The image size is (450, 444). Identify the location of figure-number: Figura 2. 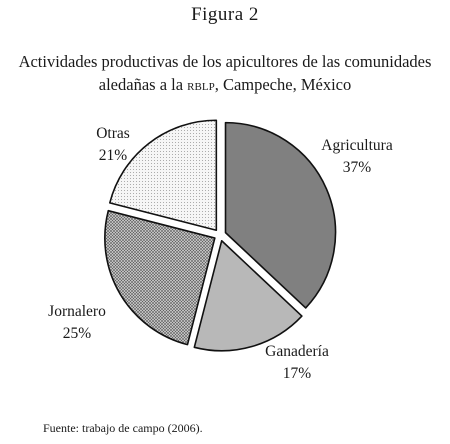
(225, 14).